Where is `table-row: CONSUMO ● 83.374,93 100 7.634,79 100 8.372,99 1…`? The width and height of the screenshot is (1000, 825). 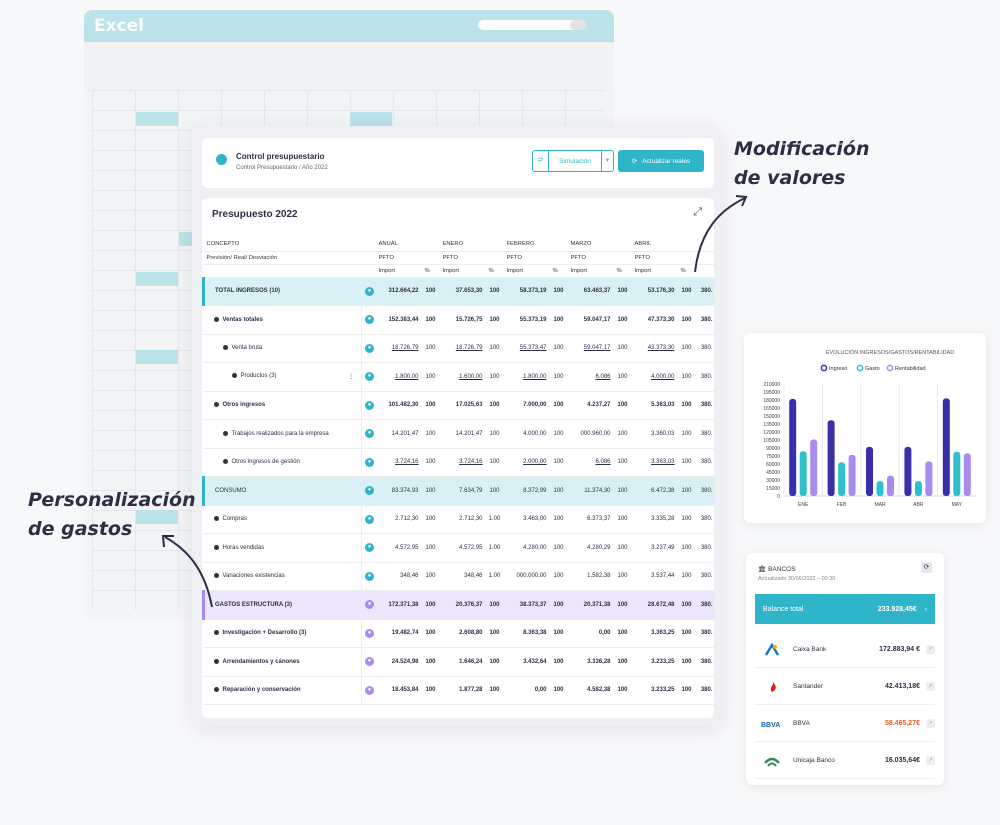 table-row: CONSUMO ● 83.374,93 100 7.634,79 100 8.372,99 1… is located at coordinates (458, 491).